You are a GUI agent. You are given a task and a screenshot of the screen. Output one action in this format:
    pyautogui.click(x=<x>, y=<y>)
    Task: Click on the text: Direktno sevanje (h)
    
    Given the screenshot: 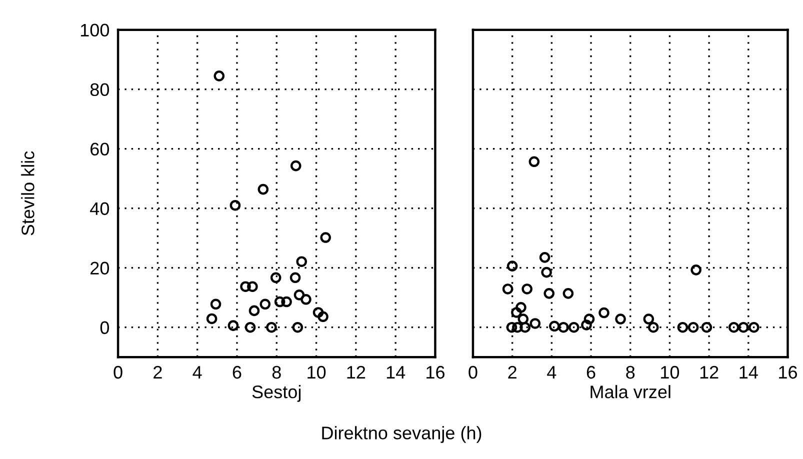 What is the action you would take?
    pyautogui.click(x=402, y=434)
    